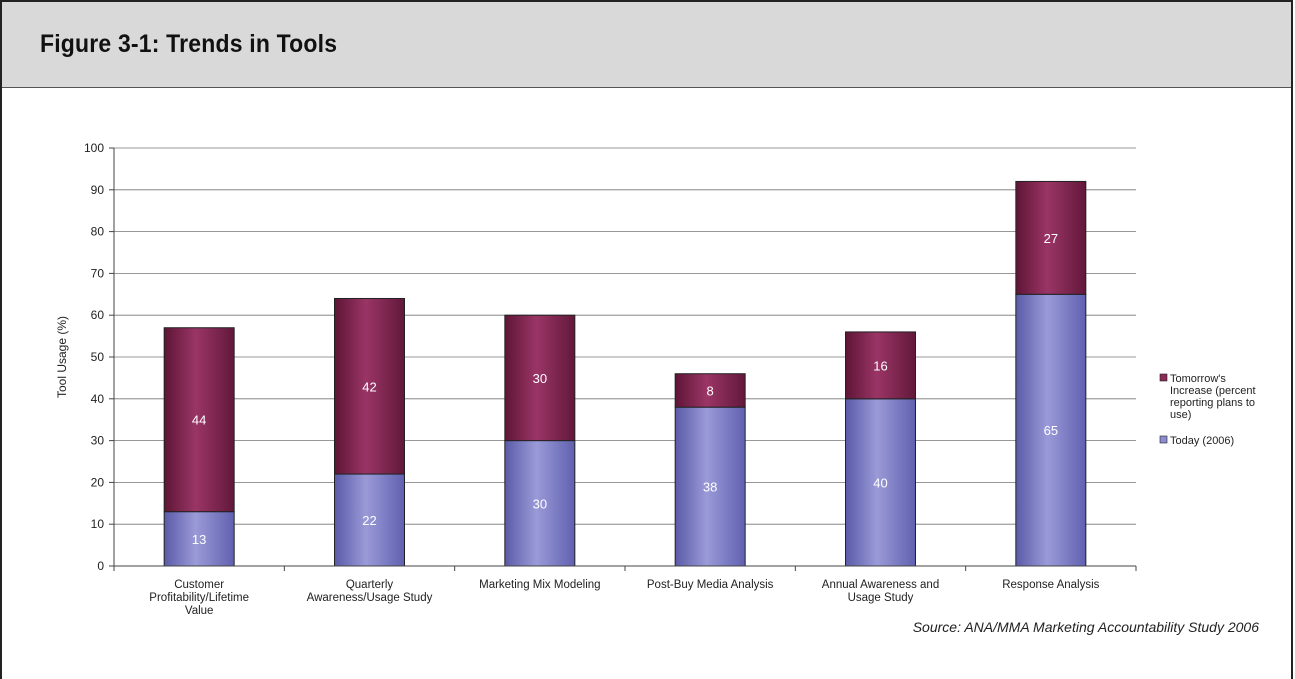  I want to click on x-category-label: Customer, so click(199, 585).